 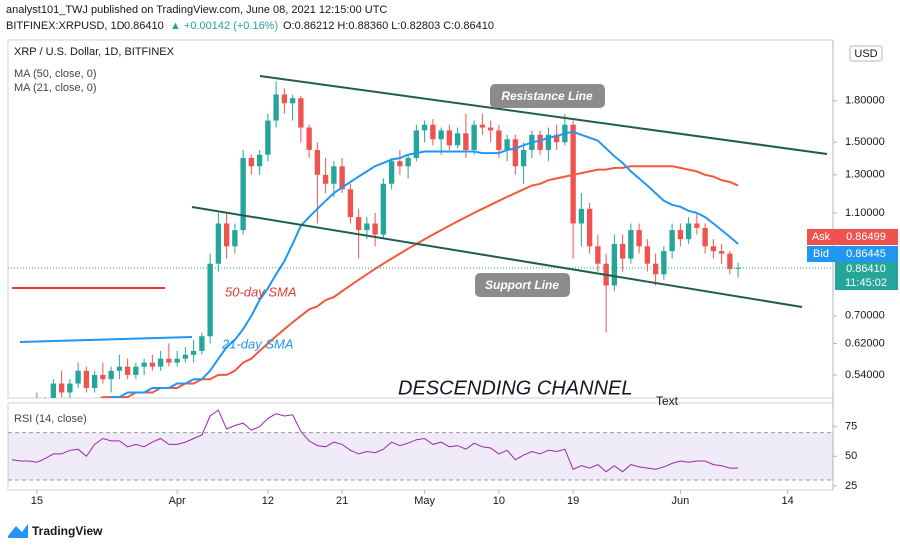 What do you see at coordinates (865, 142) in the screenshot?
I see `y-tick-label: 1.50000` at bounding box center [865, 142].